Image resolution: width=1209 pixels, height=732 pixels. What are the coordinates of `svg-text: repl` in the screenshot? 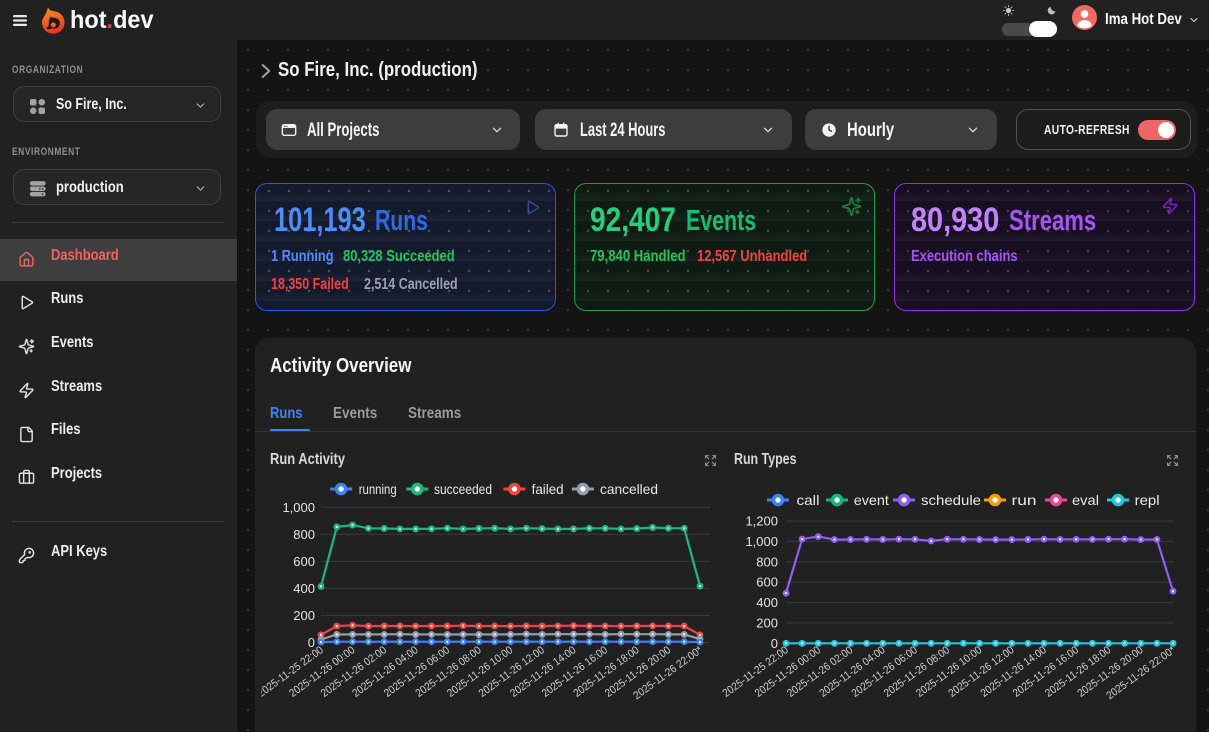 It's located at (1147, 500).